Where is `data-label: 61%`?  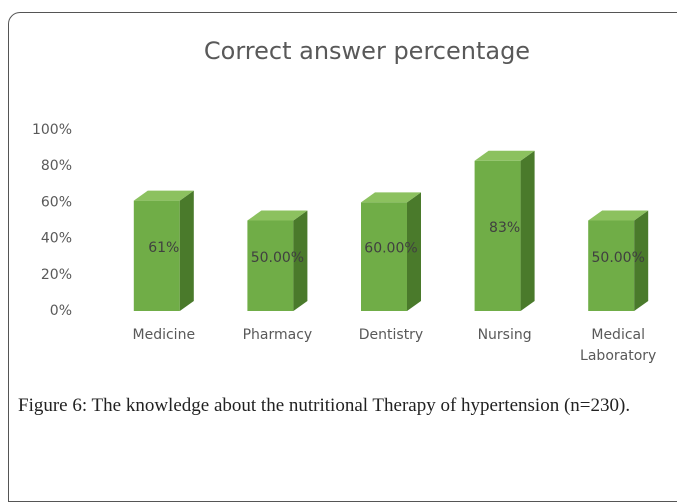 data-label: 61% is located at coordinates (163, 248).